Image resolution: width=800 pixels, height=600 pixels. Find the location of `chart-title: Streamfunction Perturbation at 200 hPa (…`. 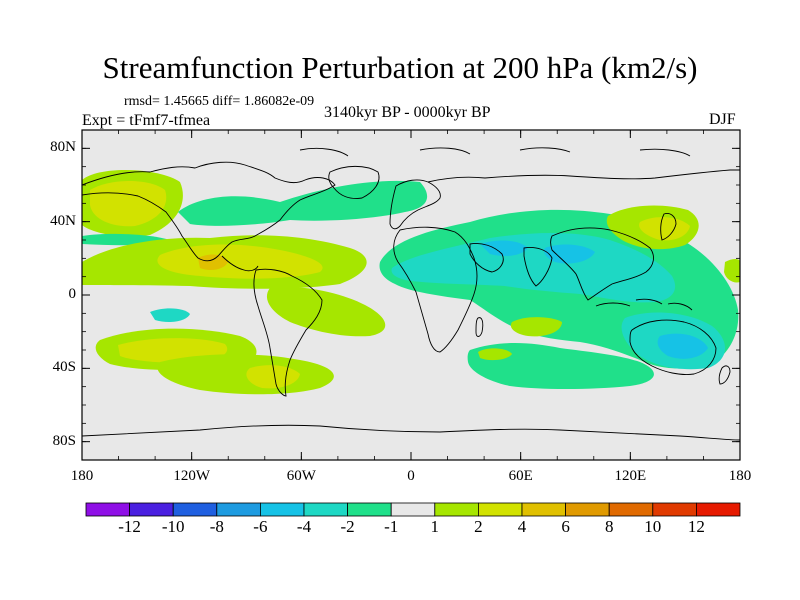

chart-title: Streamfunction Perturbation at 200 hPa (… is located at coordinates (400, 67).